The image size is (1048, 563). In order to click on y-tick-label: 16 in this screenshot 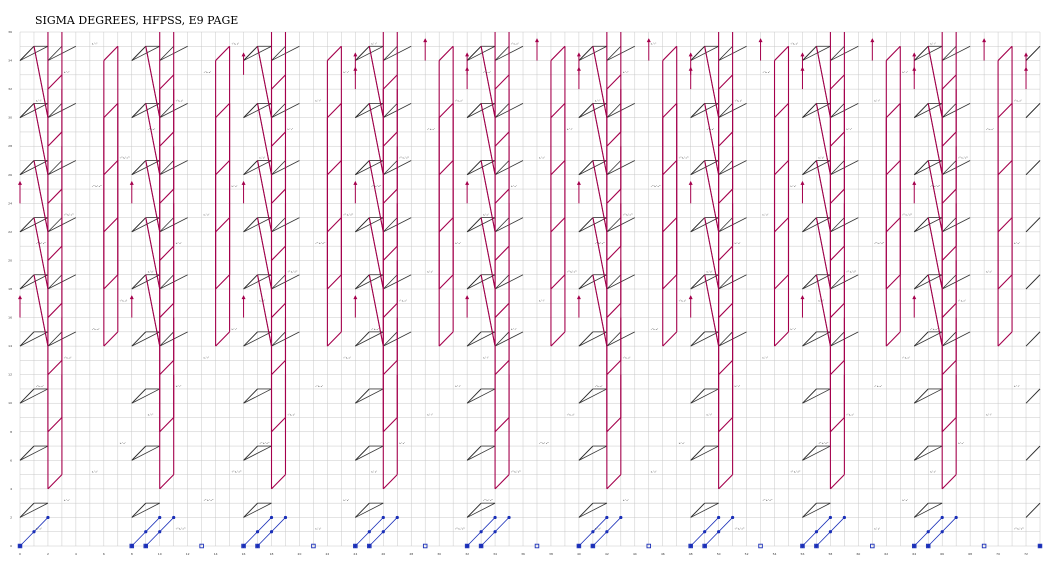, I will do `click(10, 318)`.